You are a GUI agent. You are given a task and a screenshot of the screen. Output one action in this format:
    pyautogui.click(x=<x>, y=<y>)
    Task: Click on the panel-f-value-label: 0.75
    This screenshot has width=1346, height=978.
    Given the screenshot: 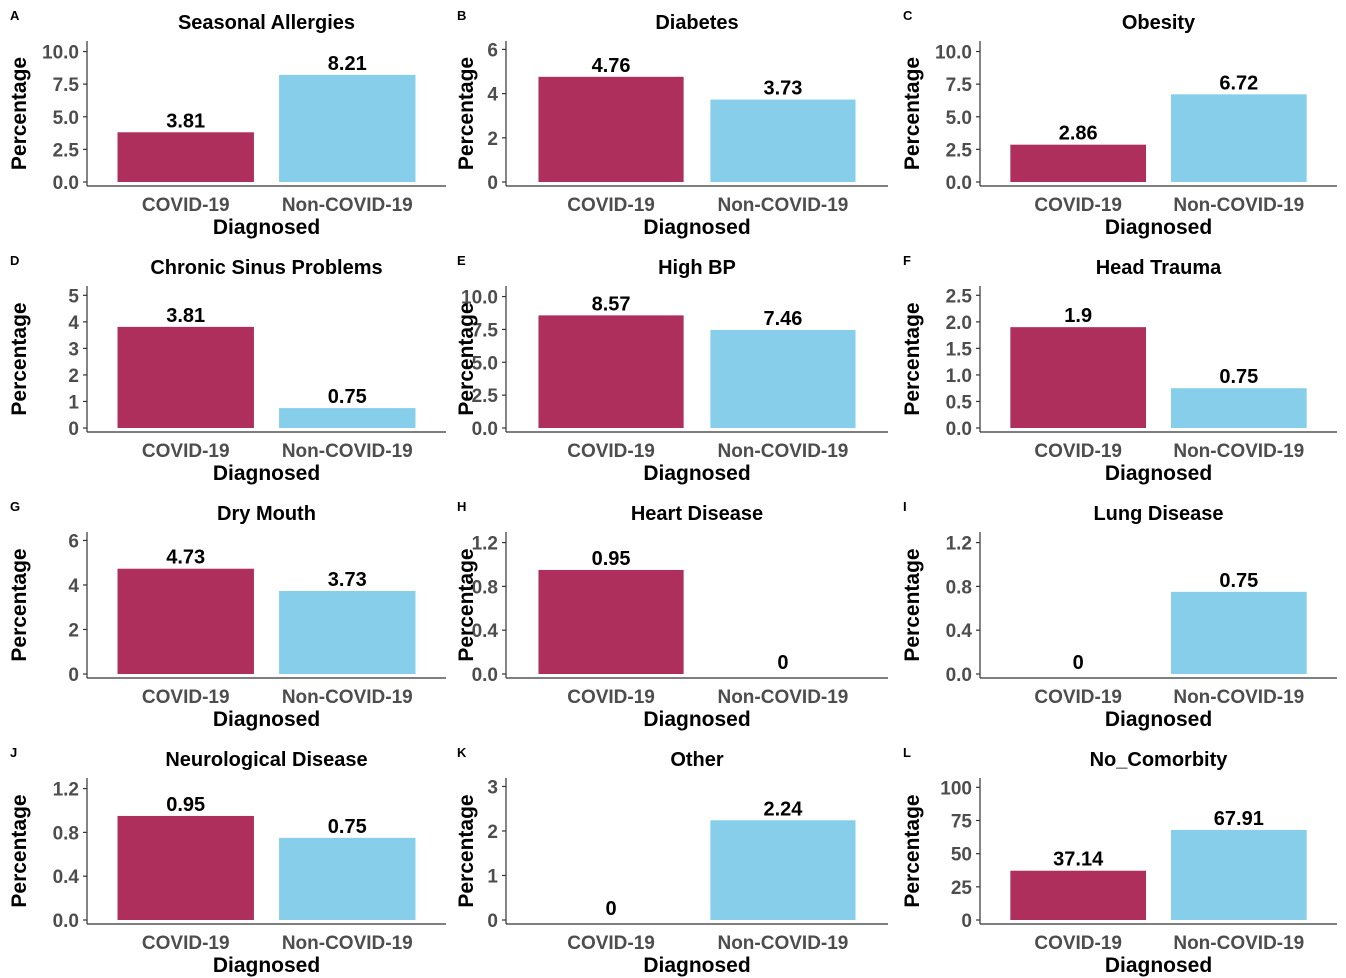 What is the action you would take?
    pyautogui.click(x=1238, y=377)
    